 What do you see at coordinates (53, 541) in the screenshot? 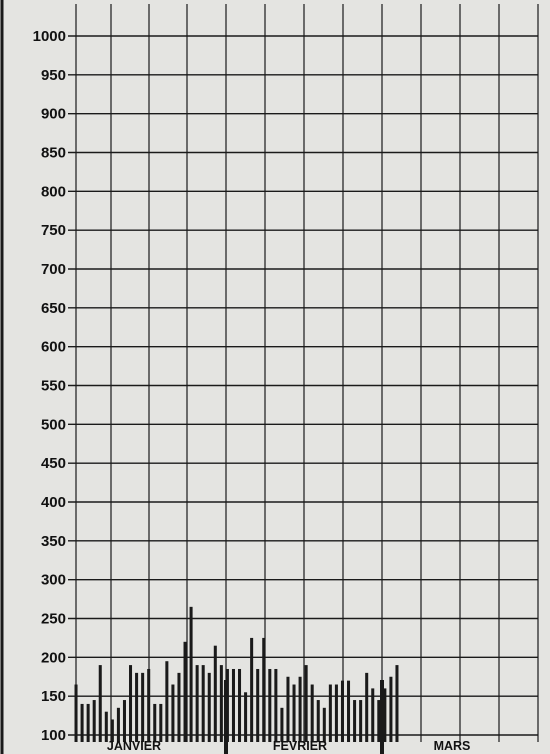
I see `y-tick-label: 350` at bounding box center [53, 541].